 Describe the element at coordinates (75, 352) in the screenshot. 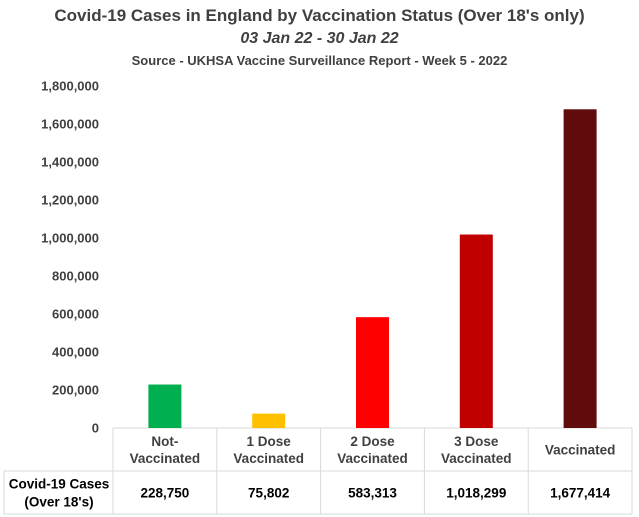

I see `y-tick-label: 400,000` at that location.